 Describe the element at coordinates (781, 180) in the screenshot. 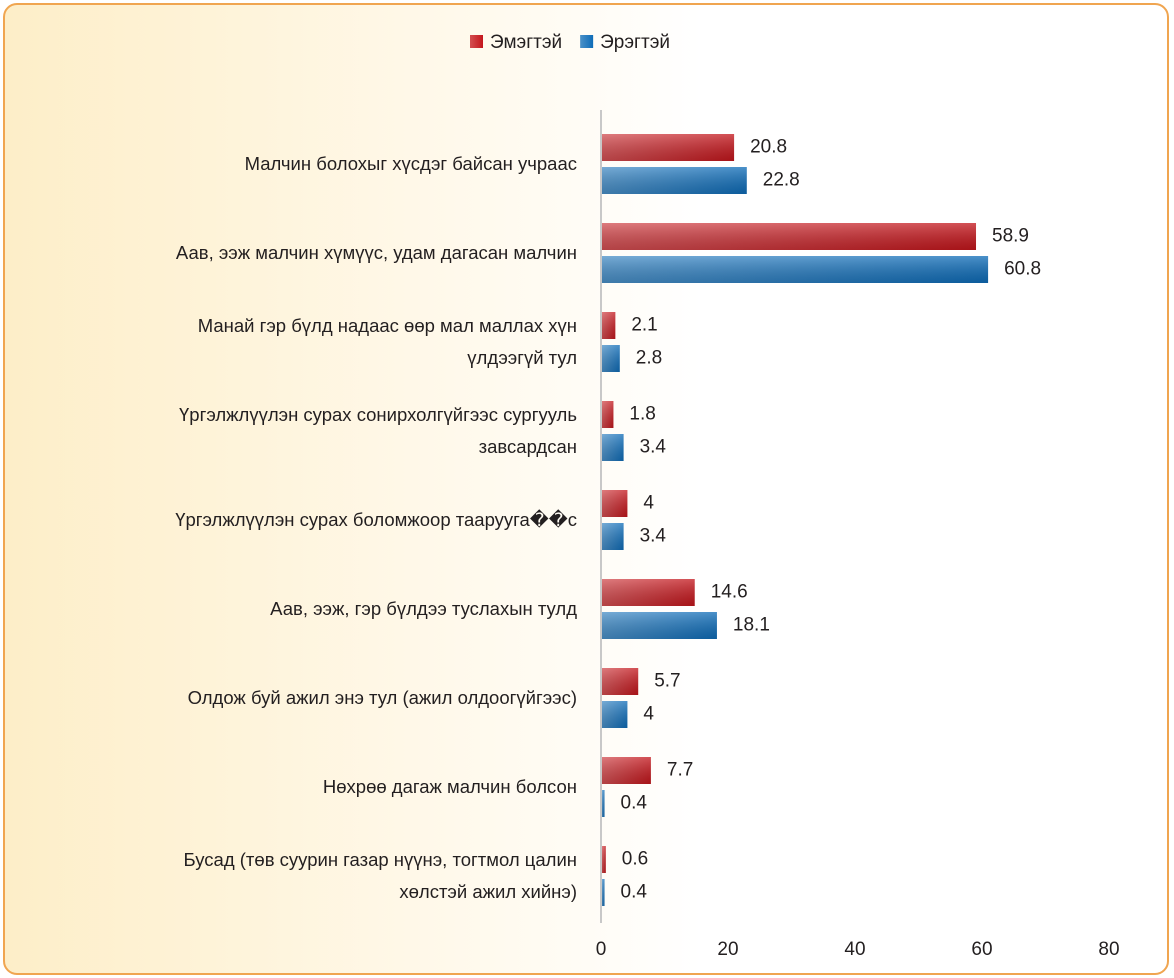

I see `value-label: 22.8` at that location.